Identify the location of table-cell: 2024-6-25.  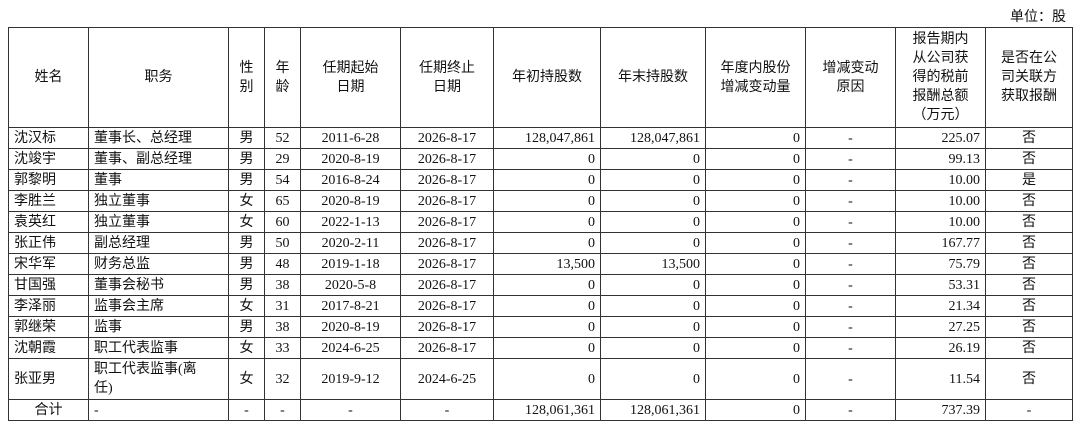
(447, 379).